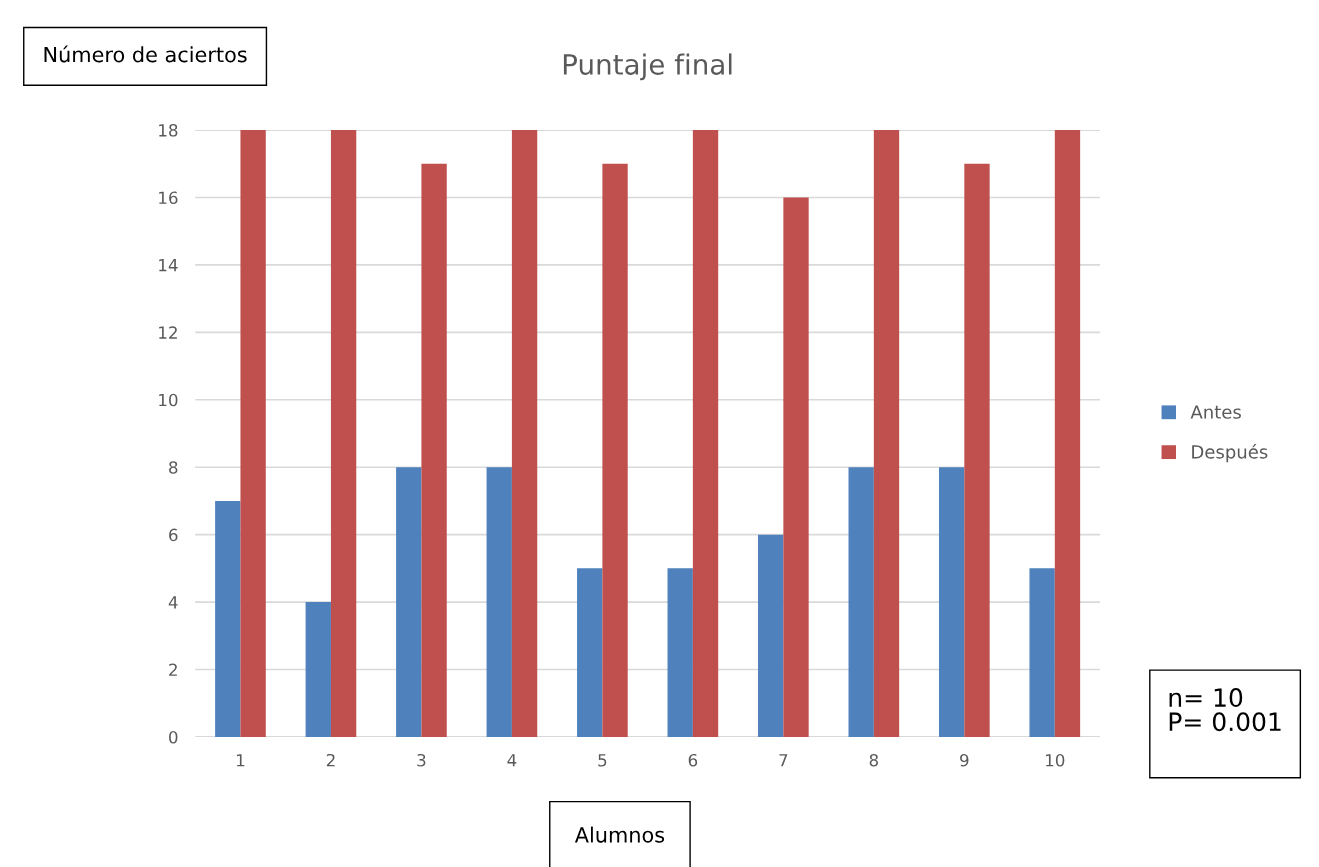  I want to click on y-tick-label: 8, so click(173, 467).